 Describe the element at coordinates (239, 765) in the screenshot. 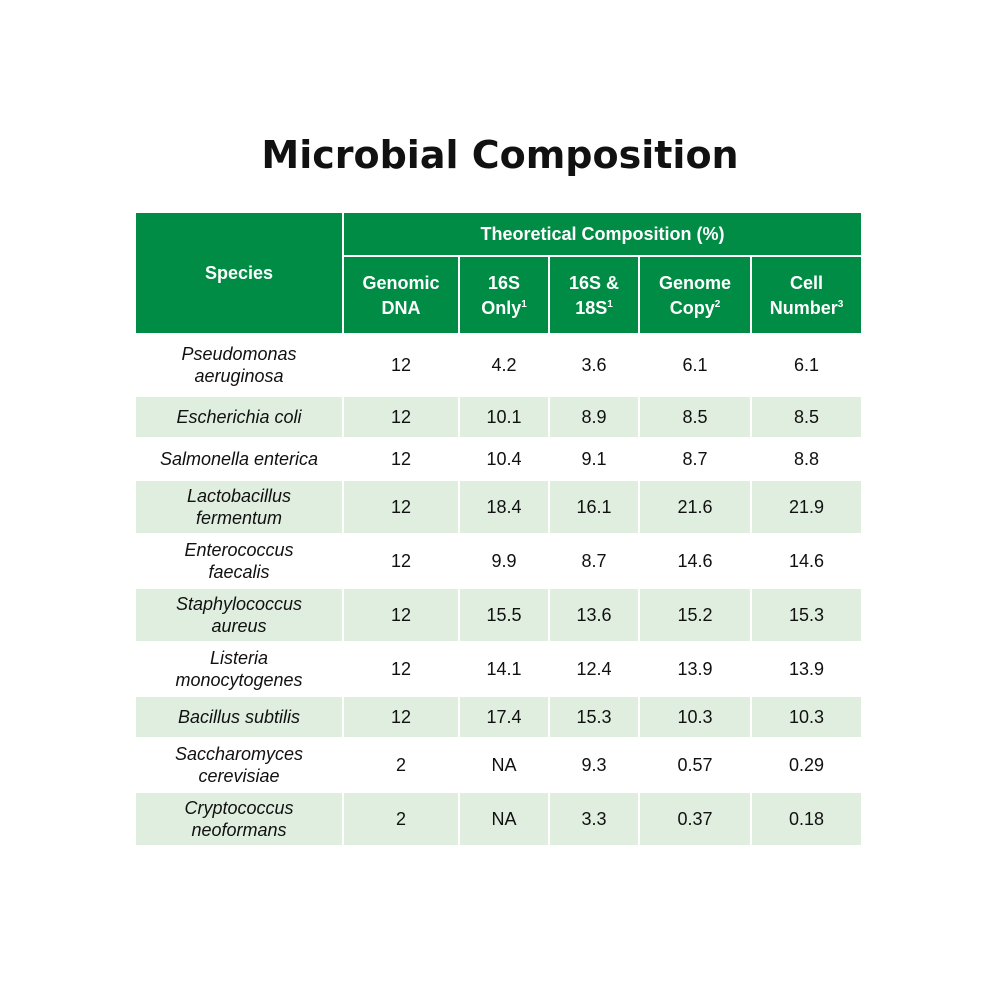

I see `species-cell: Saccharomyces cerevisiae` at that location.